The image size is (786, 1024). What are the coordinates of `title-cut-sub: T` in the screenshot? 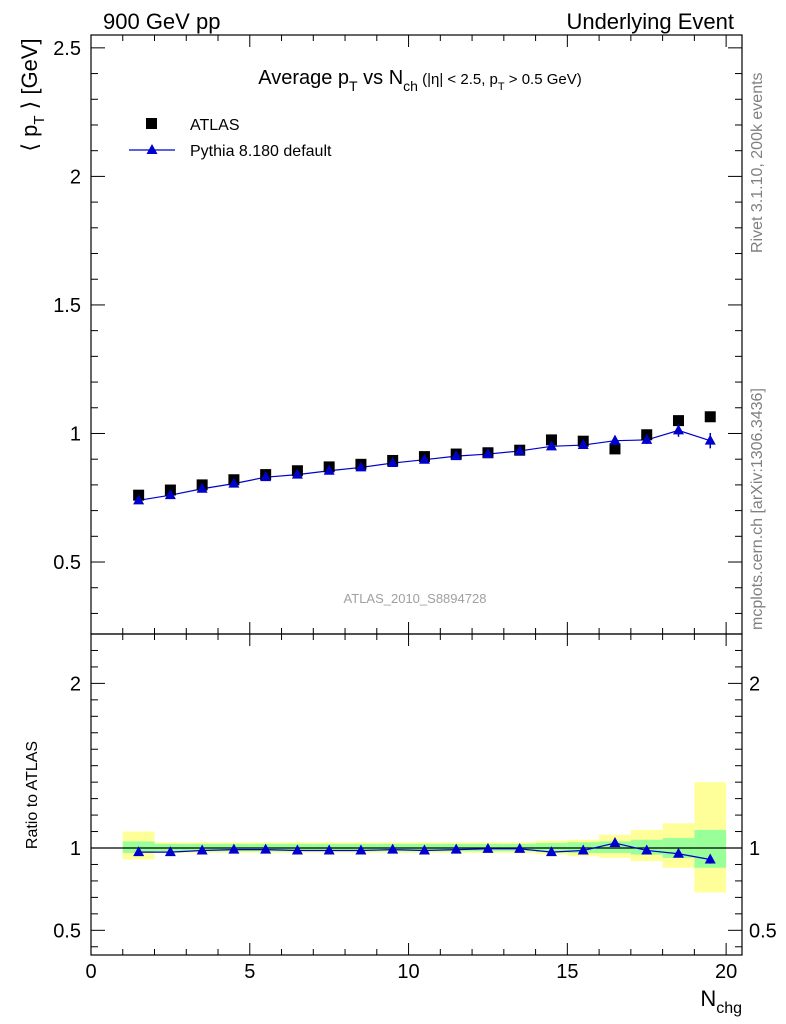 It's located at (501, 87).